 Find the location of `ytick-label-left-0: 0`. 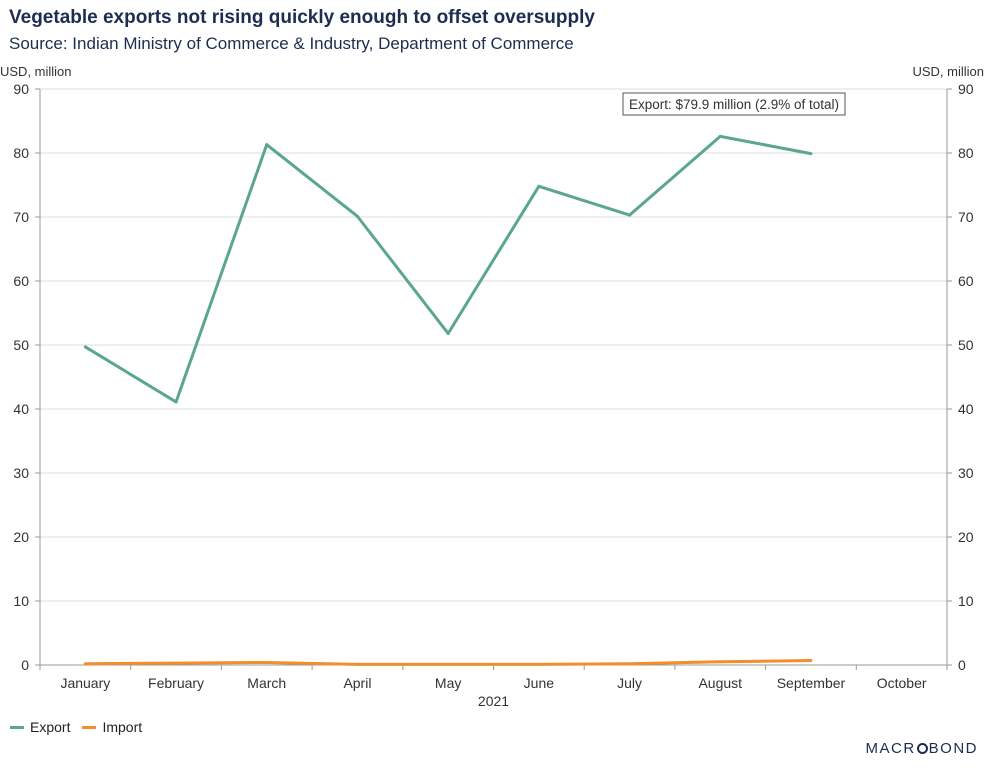

ytick-label-left-0: 0 is located at coordinates (25, 665).